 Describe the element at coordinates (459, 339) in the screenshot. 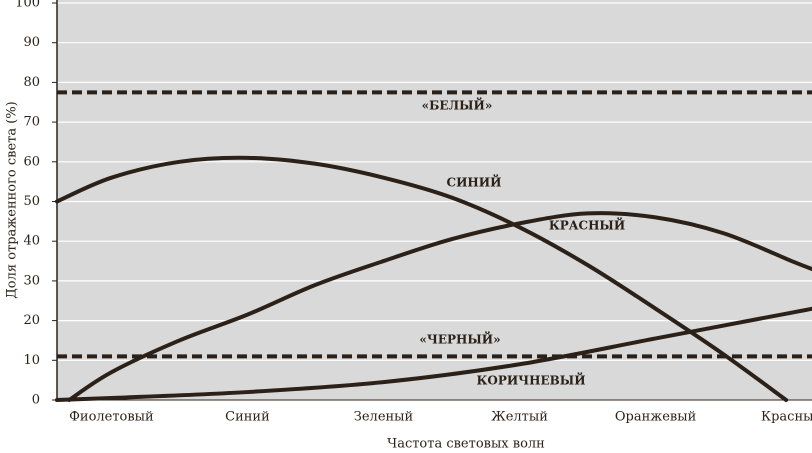

I see `reference-label: «ЧЕРНЫЙ»` at that location.